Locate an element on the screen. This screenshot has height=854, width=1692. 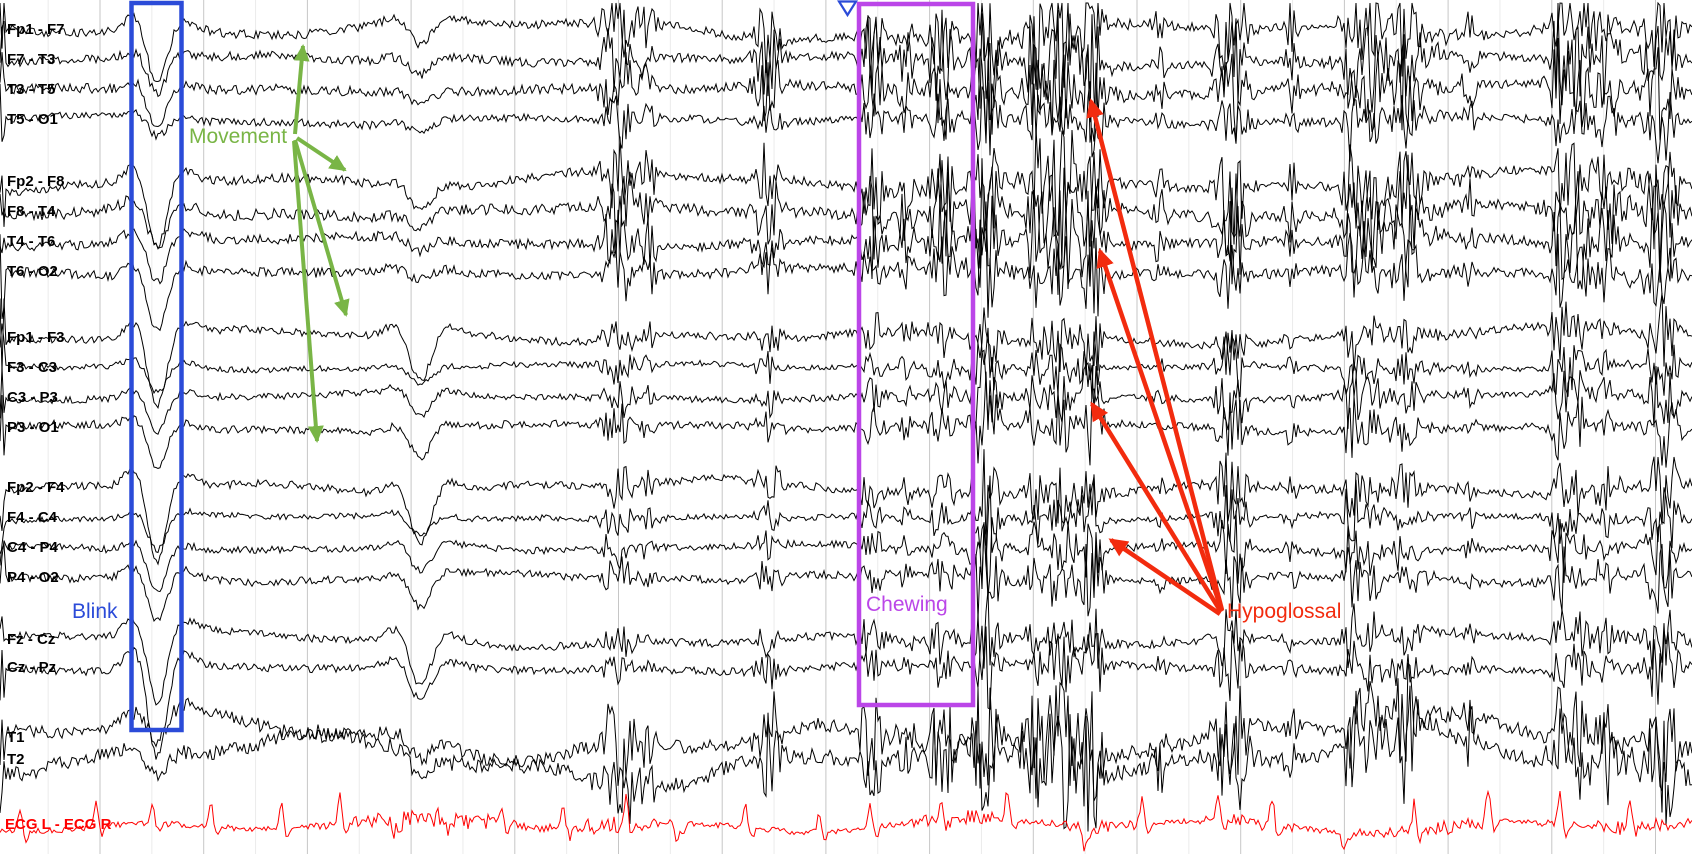
eeg-trace-fp1-f3 is located at coordinates (846, 351).